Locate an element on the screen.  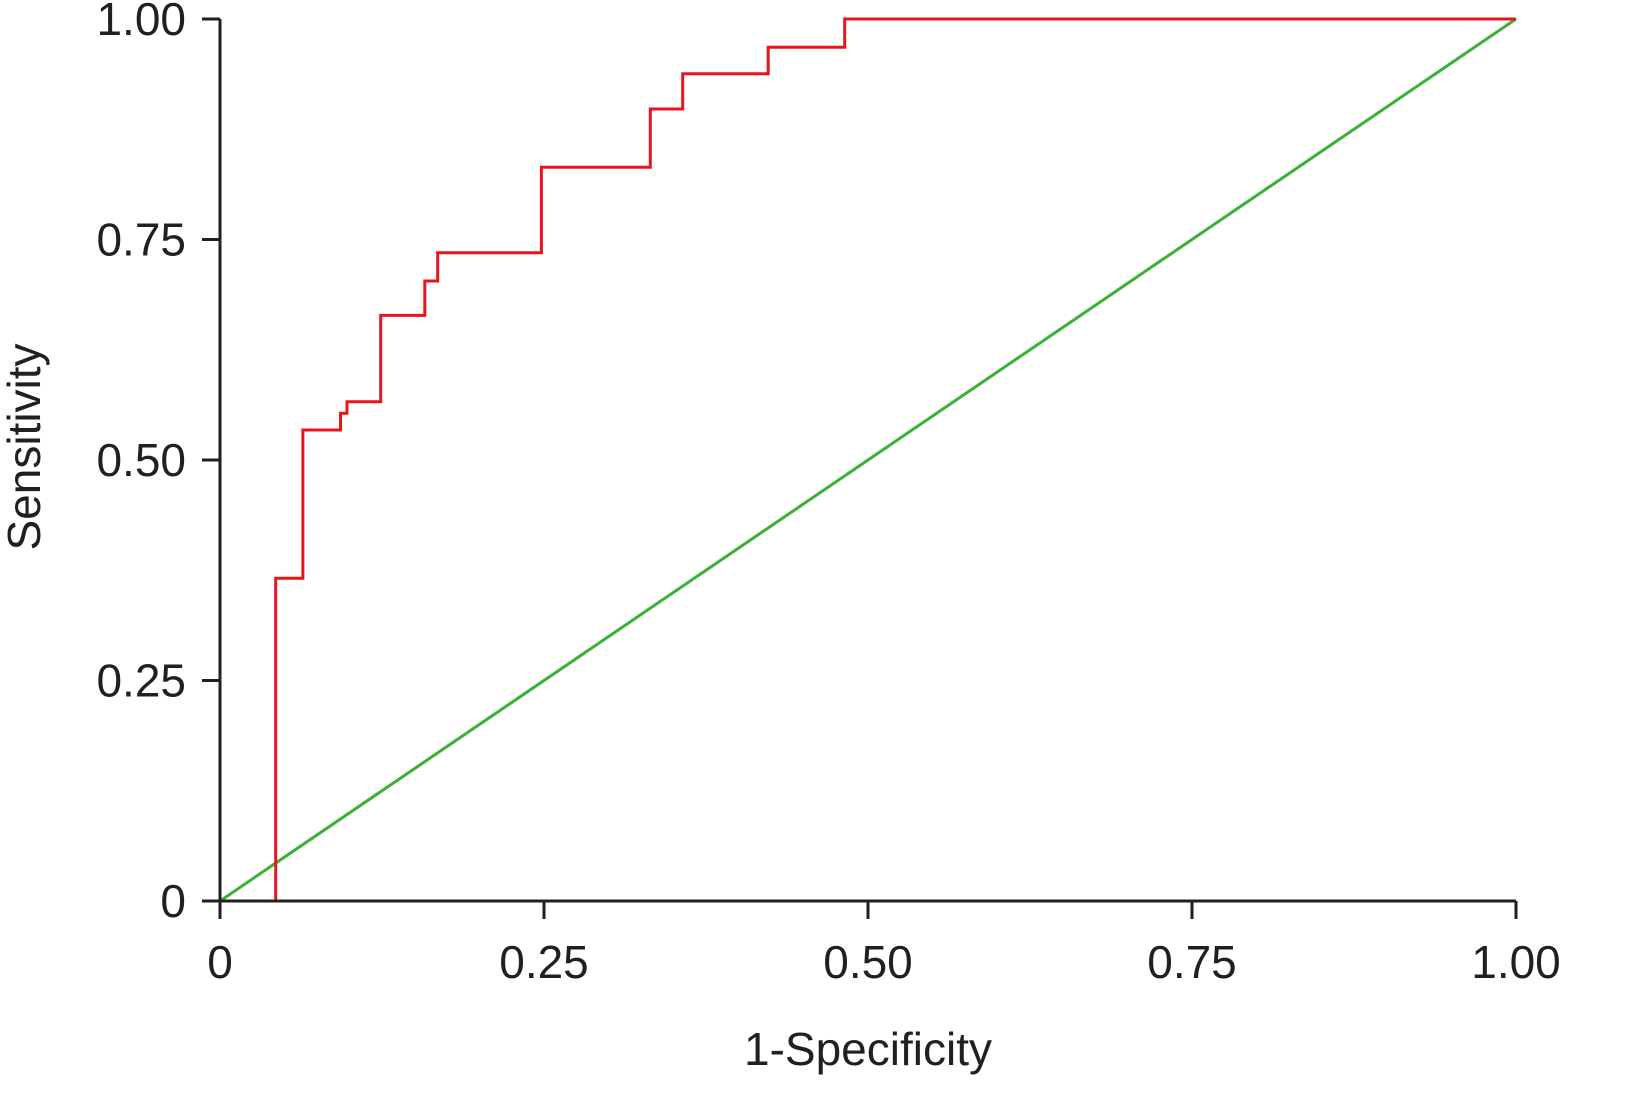
y-tick-label: 0 is located at coordinates (173, 901).